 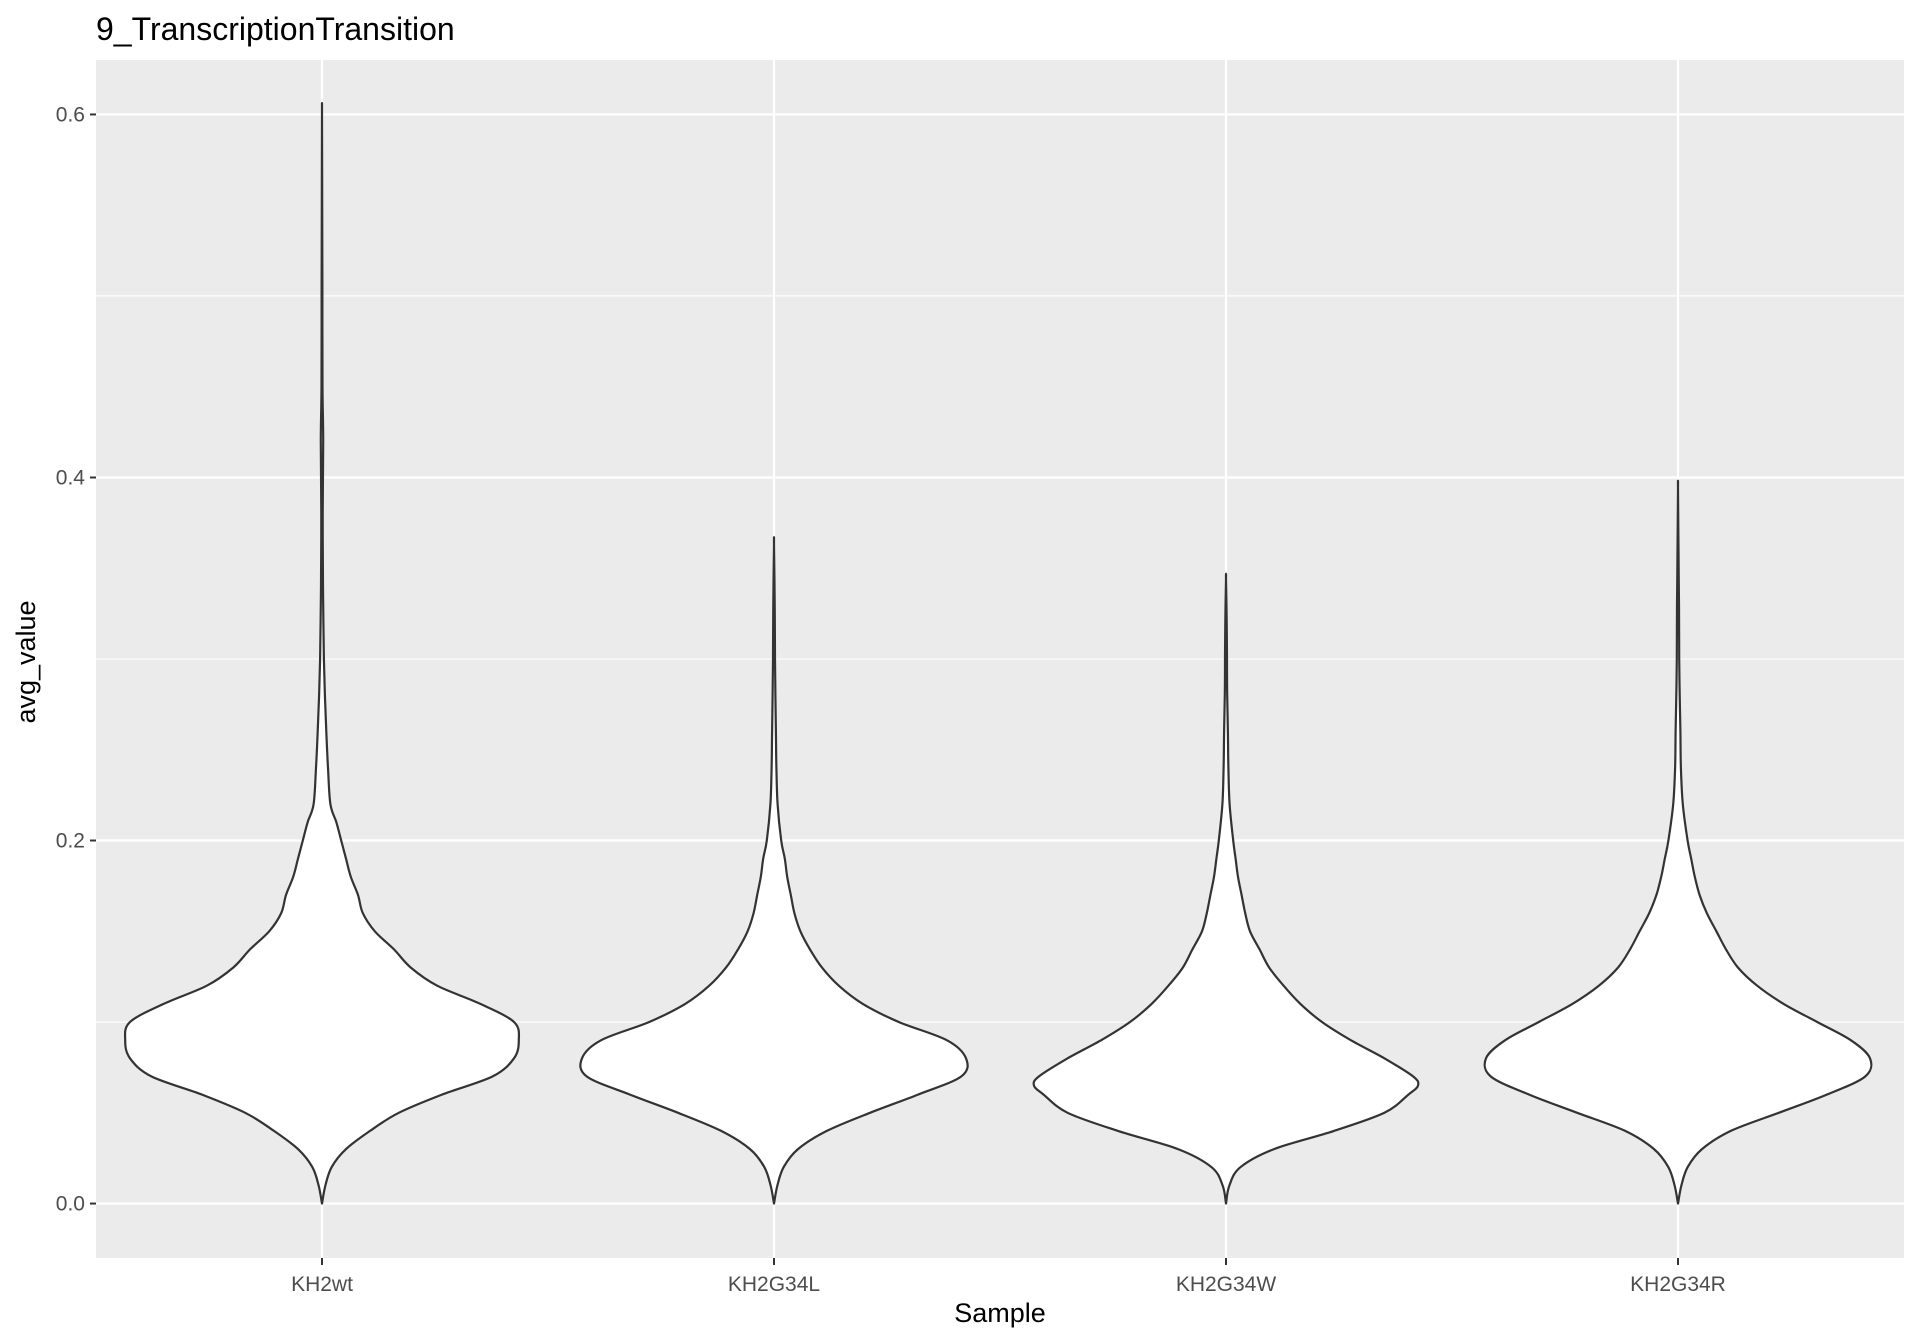 What do you see at coordinates (71, 477) in the screenshot?
I see `y-tick-label: 0.4` at bounding box center [71, 477].